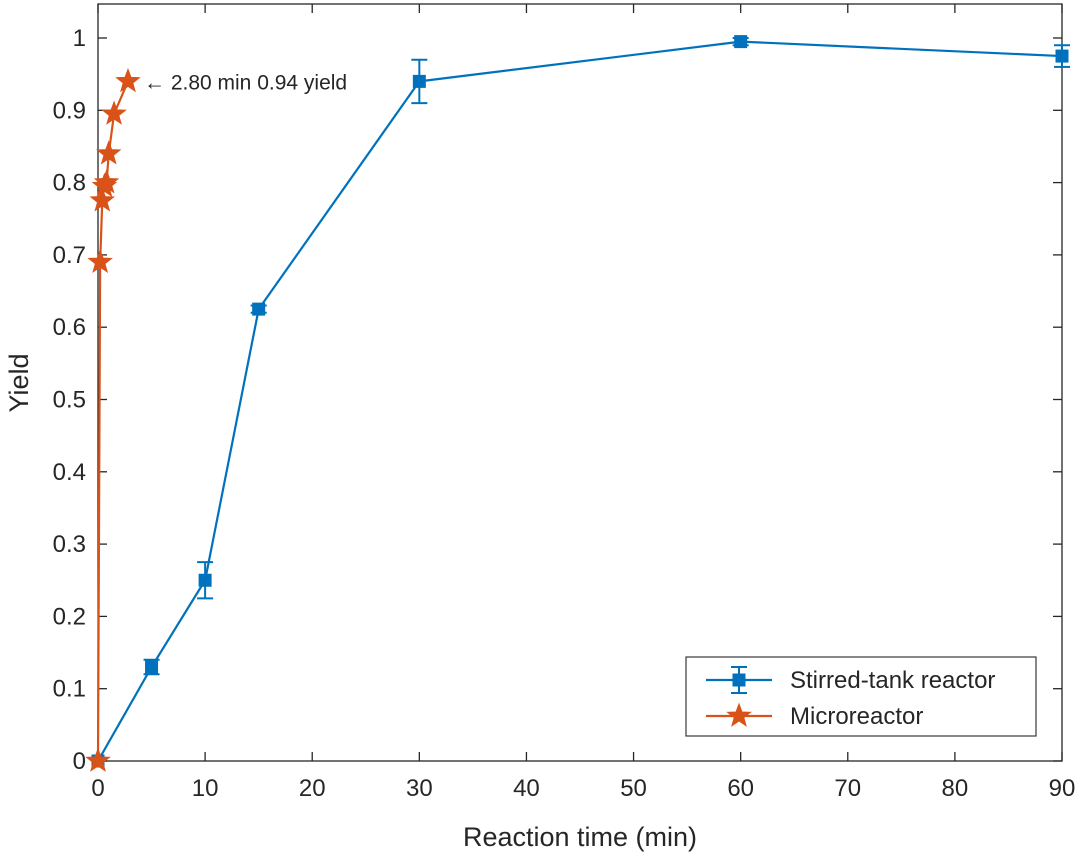  I want to click on annotation-label: ← 2.80 min 0.94 yield, so click(245, 82).